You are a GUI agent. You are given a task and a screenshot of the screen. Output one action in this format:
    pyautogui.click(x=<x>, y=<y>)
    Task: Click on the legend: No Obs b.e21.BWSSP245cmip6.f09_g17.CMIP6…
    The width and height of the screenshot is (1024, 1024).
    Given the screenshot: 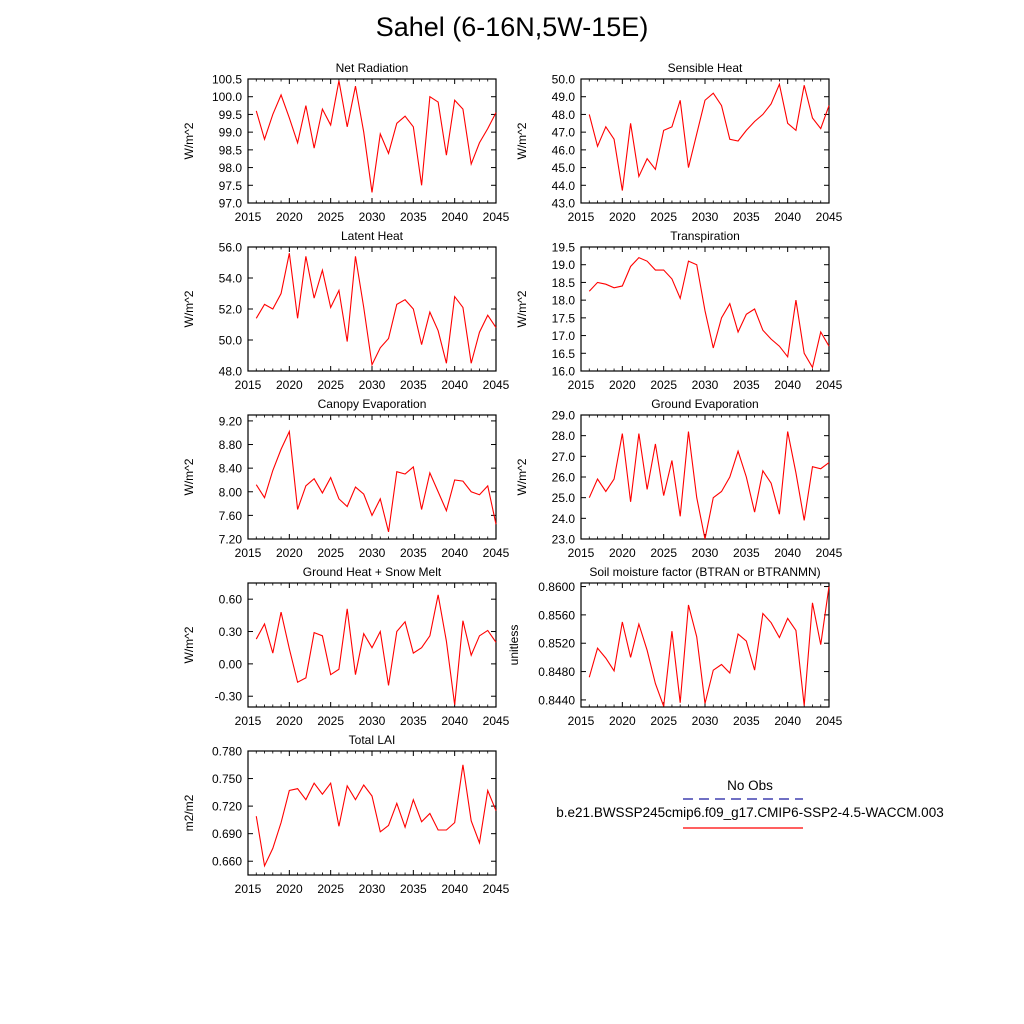 What is the action you would take?
    pyautogui.click(x=750, y=806)
    